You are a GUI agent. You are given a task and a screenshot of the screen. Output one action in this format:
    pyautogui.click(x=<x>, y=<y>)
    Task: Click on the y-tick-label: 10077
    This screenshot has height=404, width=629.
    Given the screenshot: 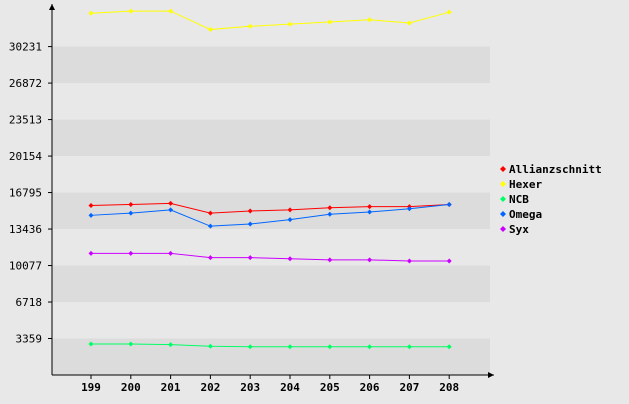 What is the action you would take?
    pyautogui.click(x=25, y=266)
    